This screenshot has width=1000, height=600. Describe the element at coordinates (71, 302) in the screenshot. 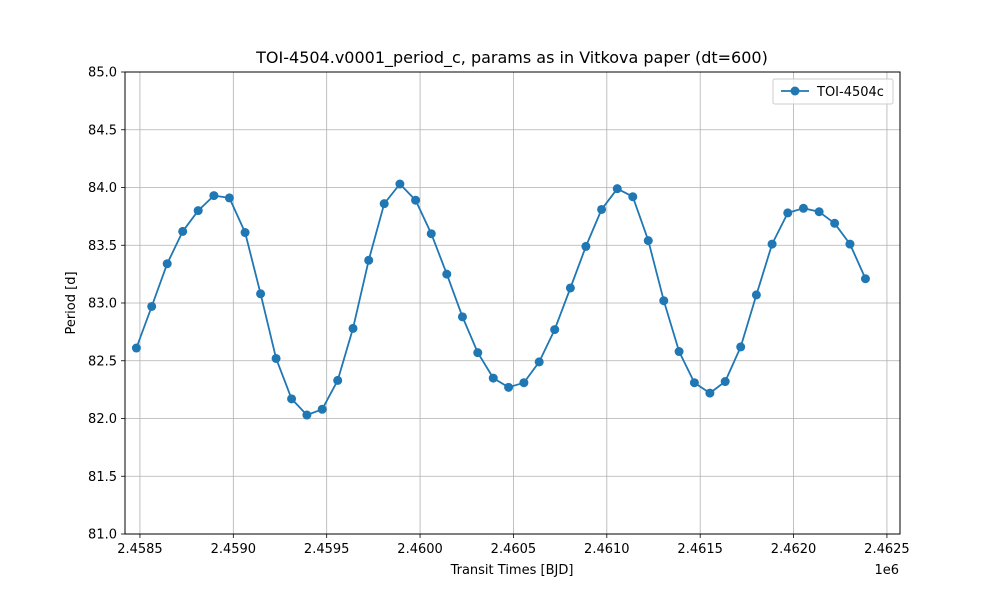

I see `y-axis-label: Period [d]` at that location.